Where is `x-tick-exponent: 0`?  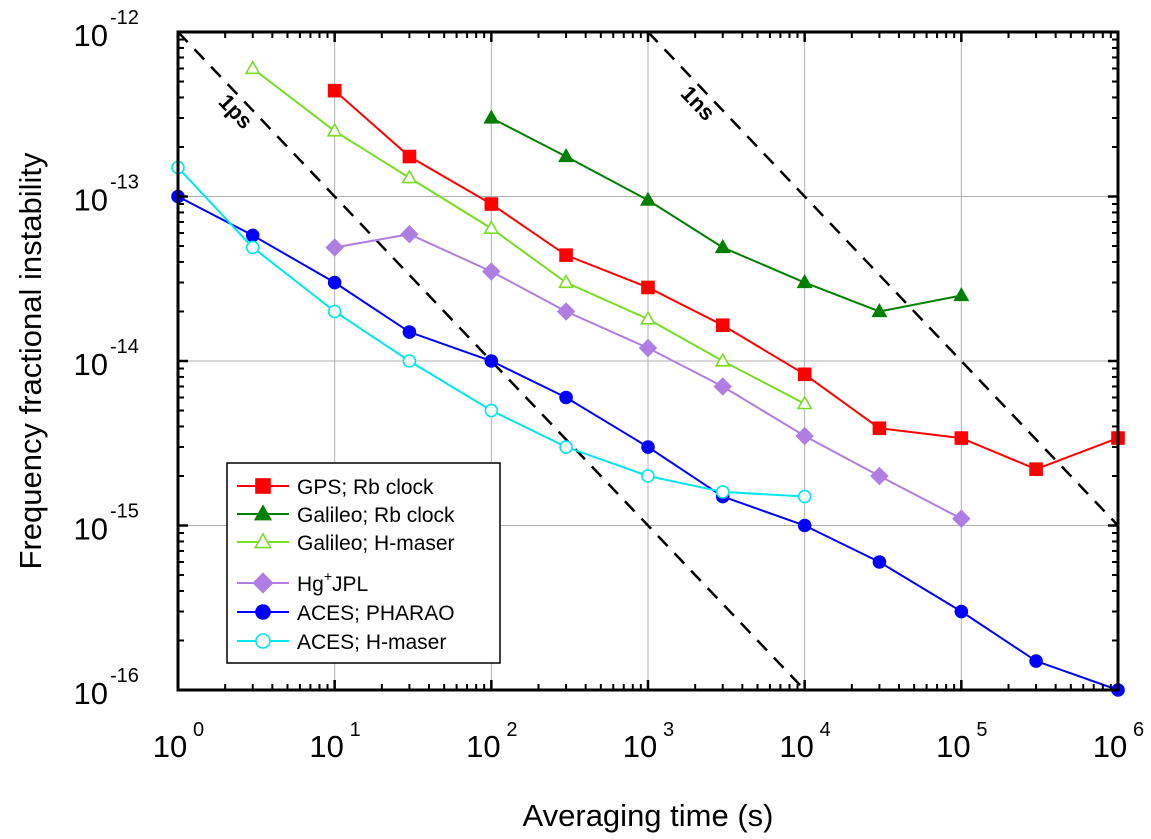
x-tick-exponent: 0 is located at coordinates (198, 730).